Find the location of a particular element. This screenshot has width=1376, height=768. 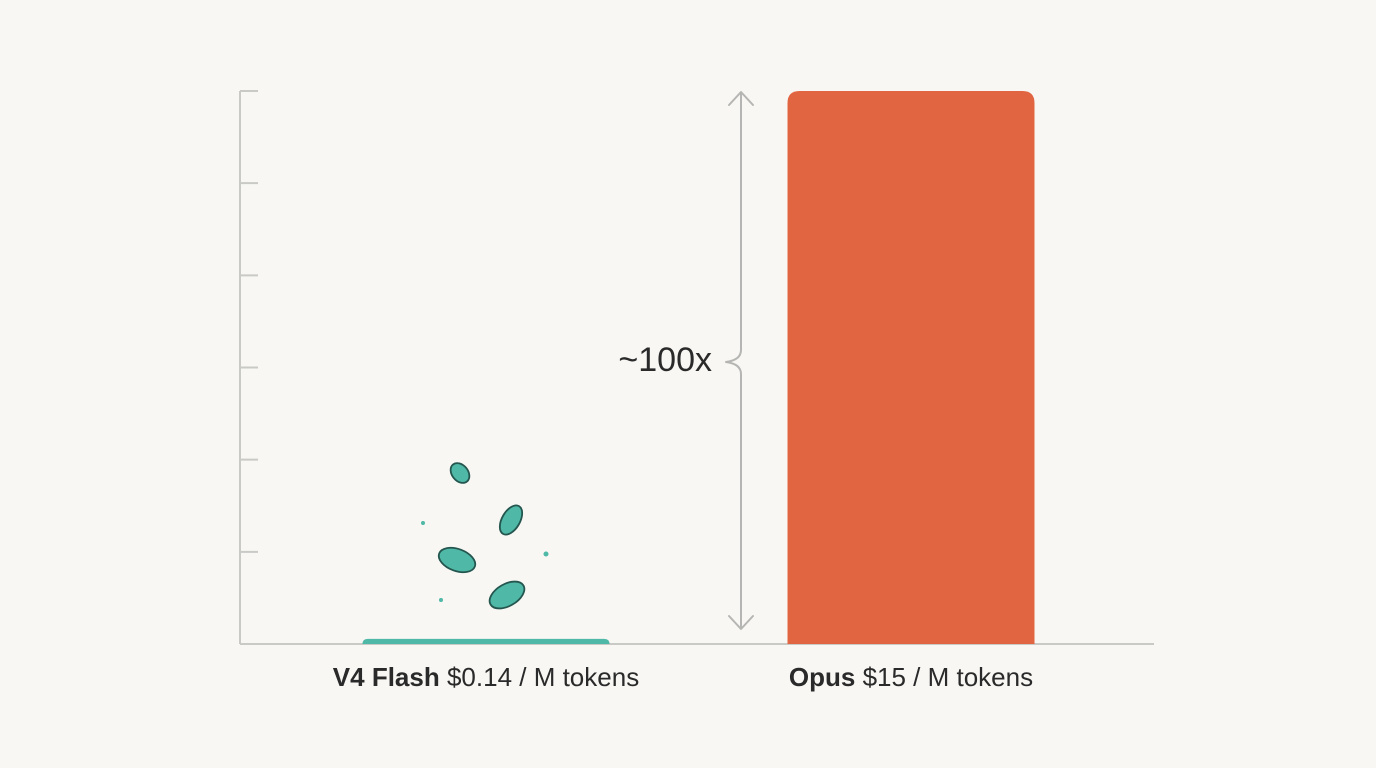

category-name: Opus is located at coordinates (822, 677).